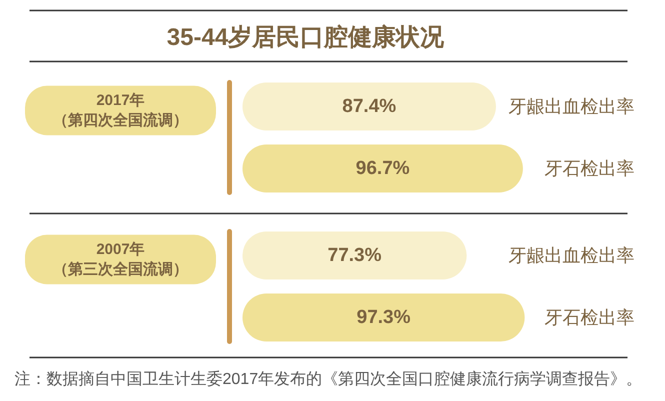 This screenshot has height=401, width=665. I want to click on chart-title: 35-44岁居民口腔健康状况, so click(306, 37).